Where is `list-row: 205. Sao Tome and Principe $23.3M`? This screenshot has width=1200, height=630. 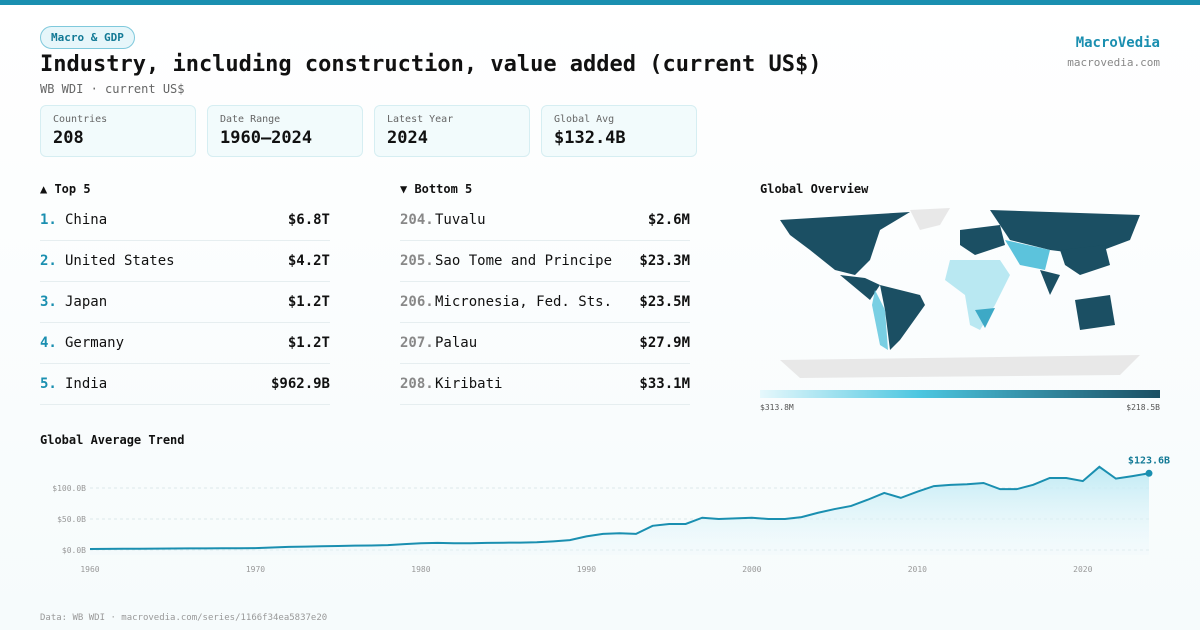
list-row: 205. Sao Tome and Principe $23.3M is located at coordinates (545, 261).